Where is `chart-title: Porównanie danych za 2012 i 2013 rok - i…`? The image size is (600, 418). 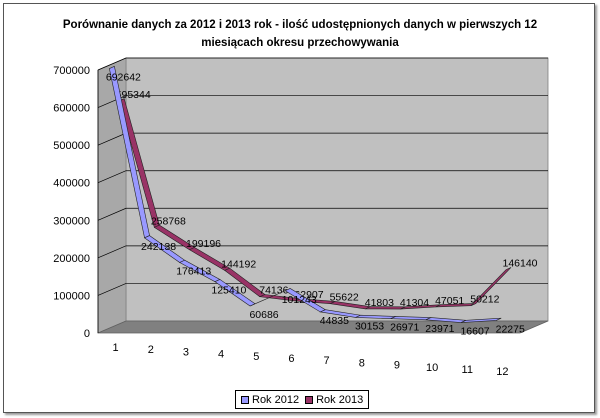 chart-title: Porównanie danych za 2012 i 2013 rok - i… is located at coordinates (300, 34).